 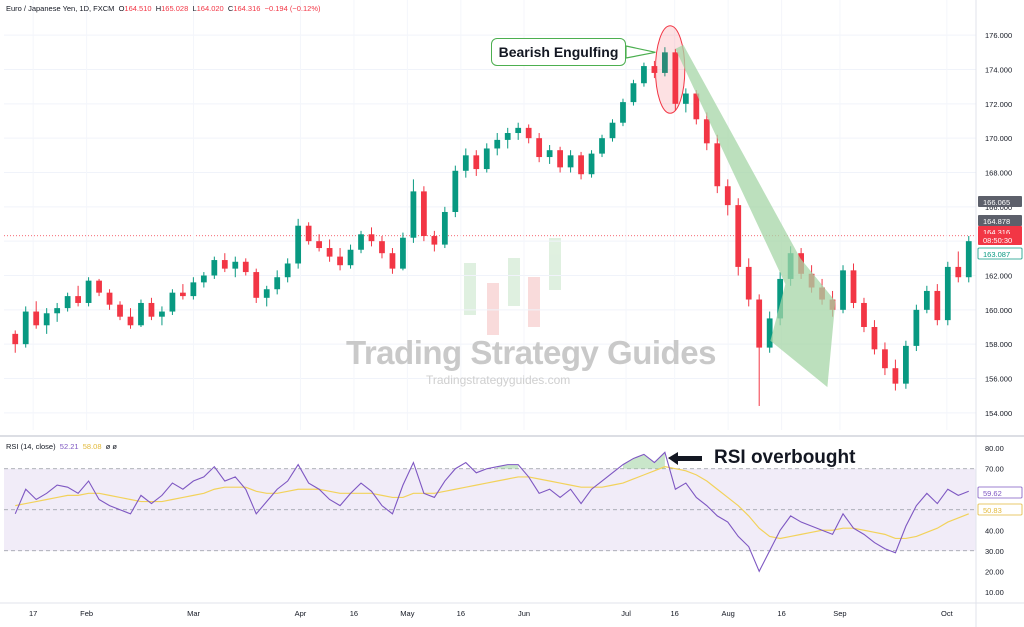 I want to click on price-tick-label: 158.000, so click(x=998, y=344).